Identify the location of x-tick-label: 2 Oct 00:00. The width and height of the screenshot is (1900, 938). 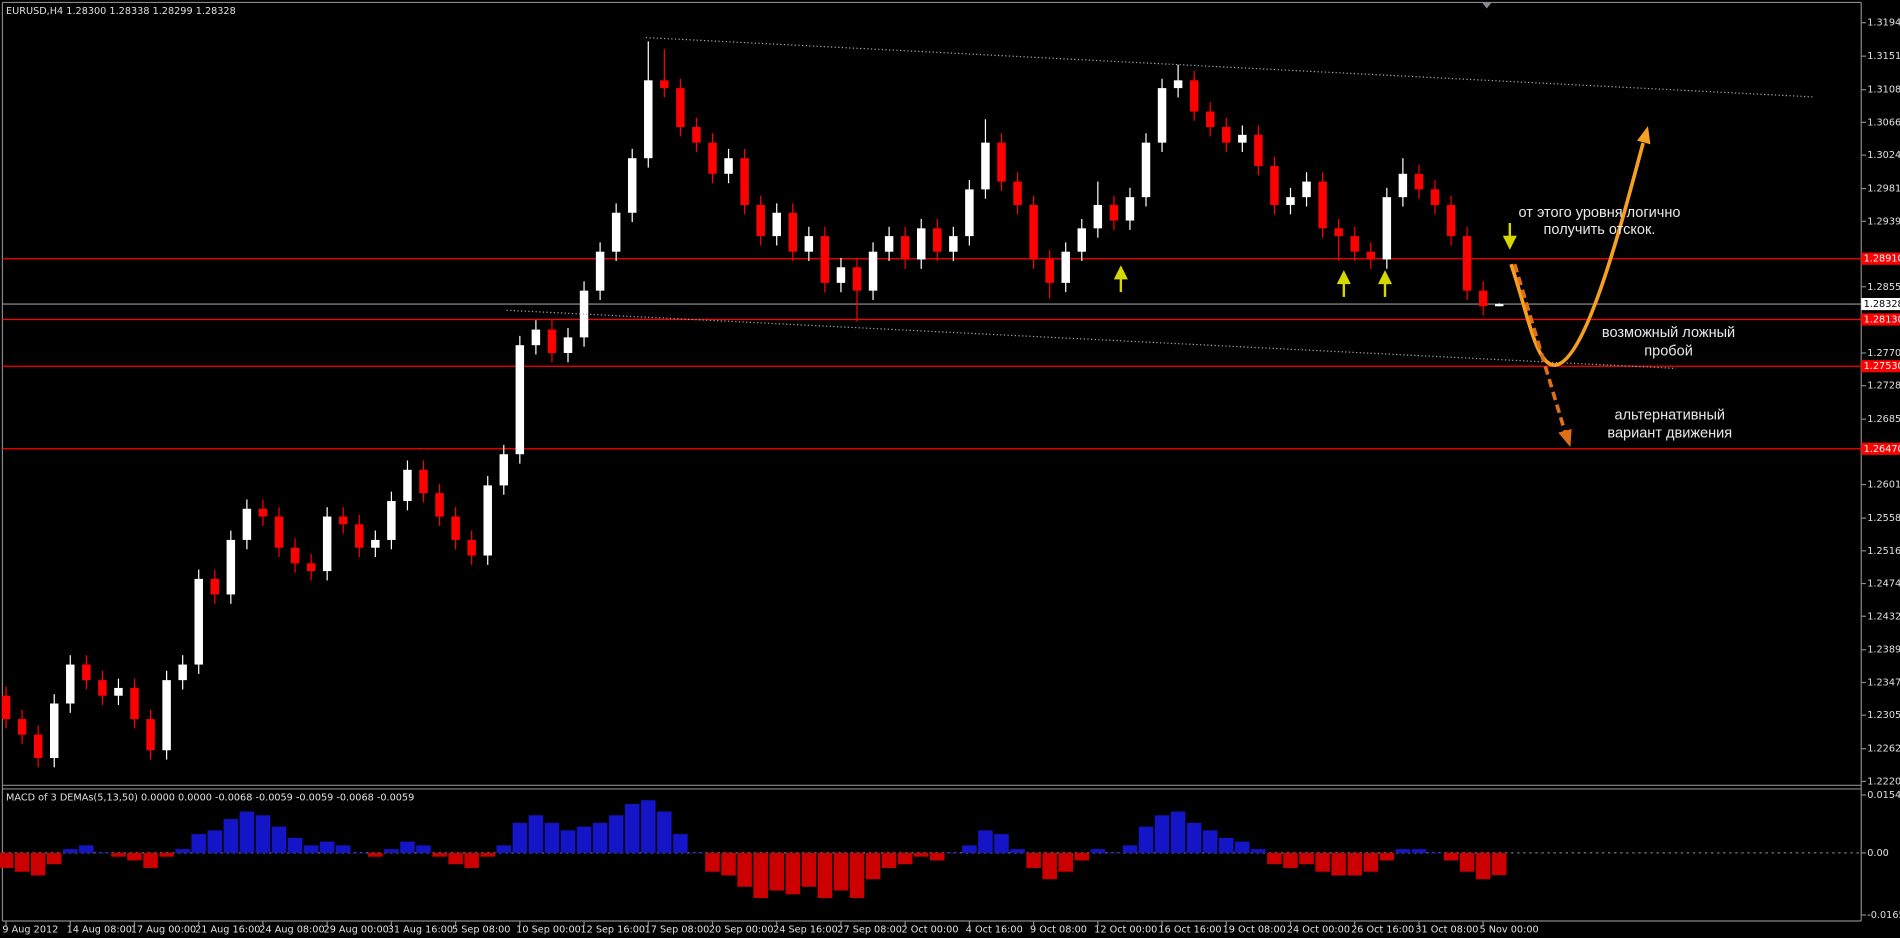
(930, 930).